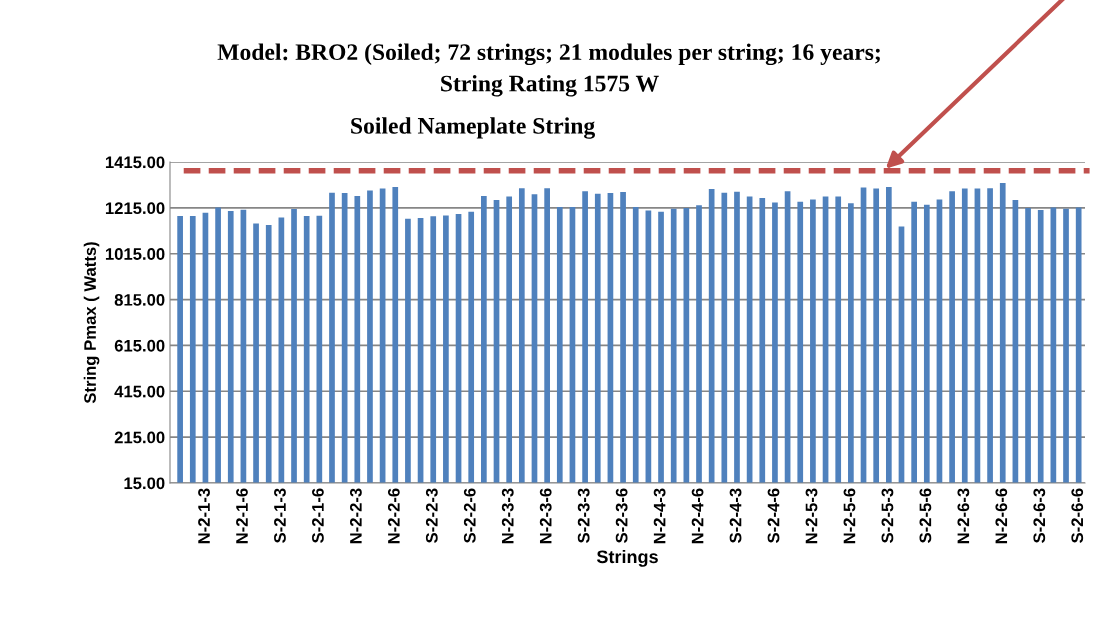 This screenshot has height=635, width=1099. Describe the element at coordinates (1077, 515) in the screenshot. I see `x-tick-label: S-2-6-6` at that location.